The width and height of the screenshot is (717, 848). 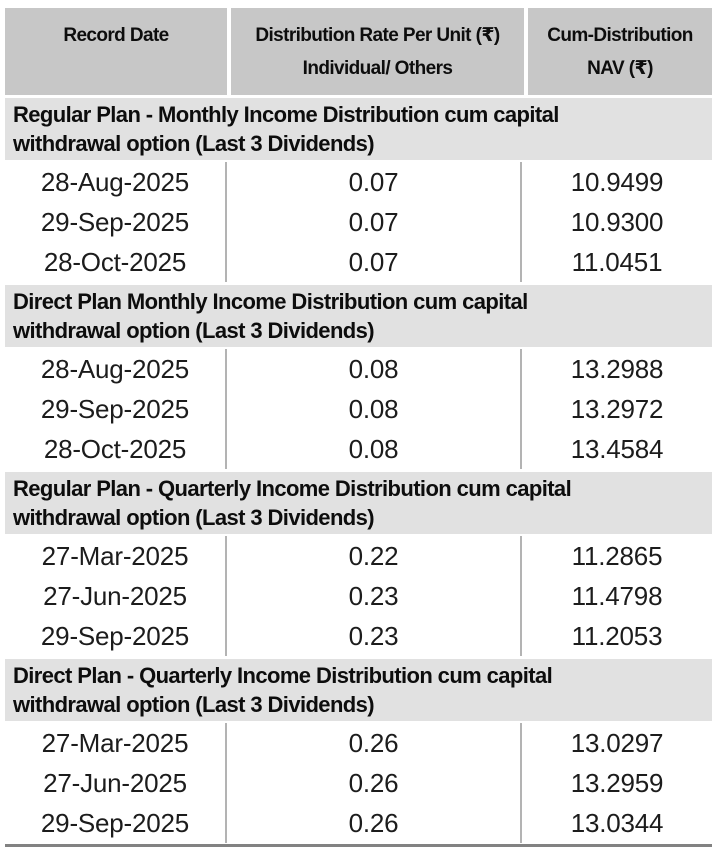 I want to click on table-row: 28-Oct-2025 0.08 13.4584, so click(x=358, y=449).